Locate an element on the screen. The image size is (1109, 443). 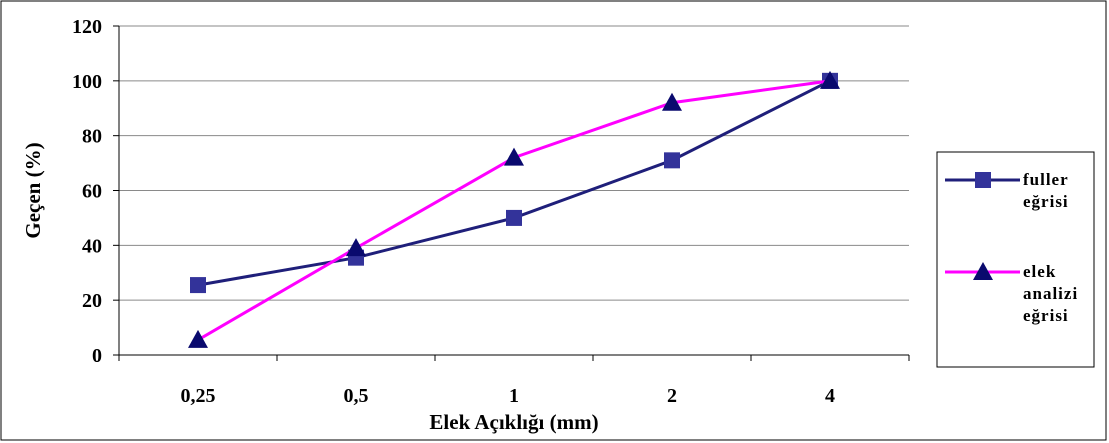
y-tick-label: 0 is located at coordinates (97, 356).